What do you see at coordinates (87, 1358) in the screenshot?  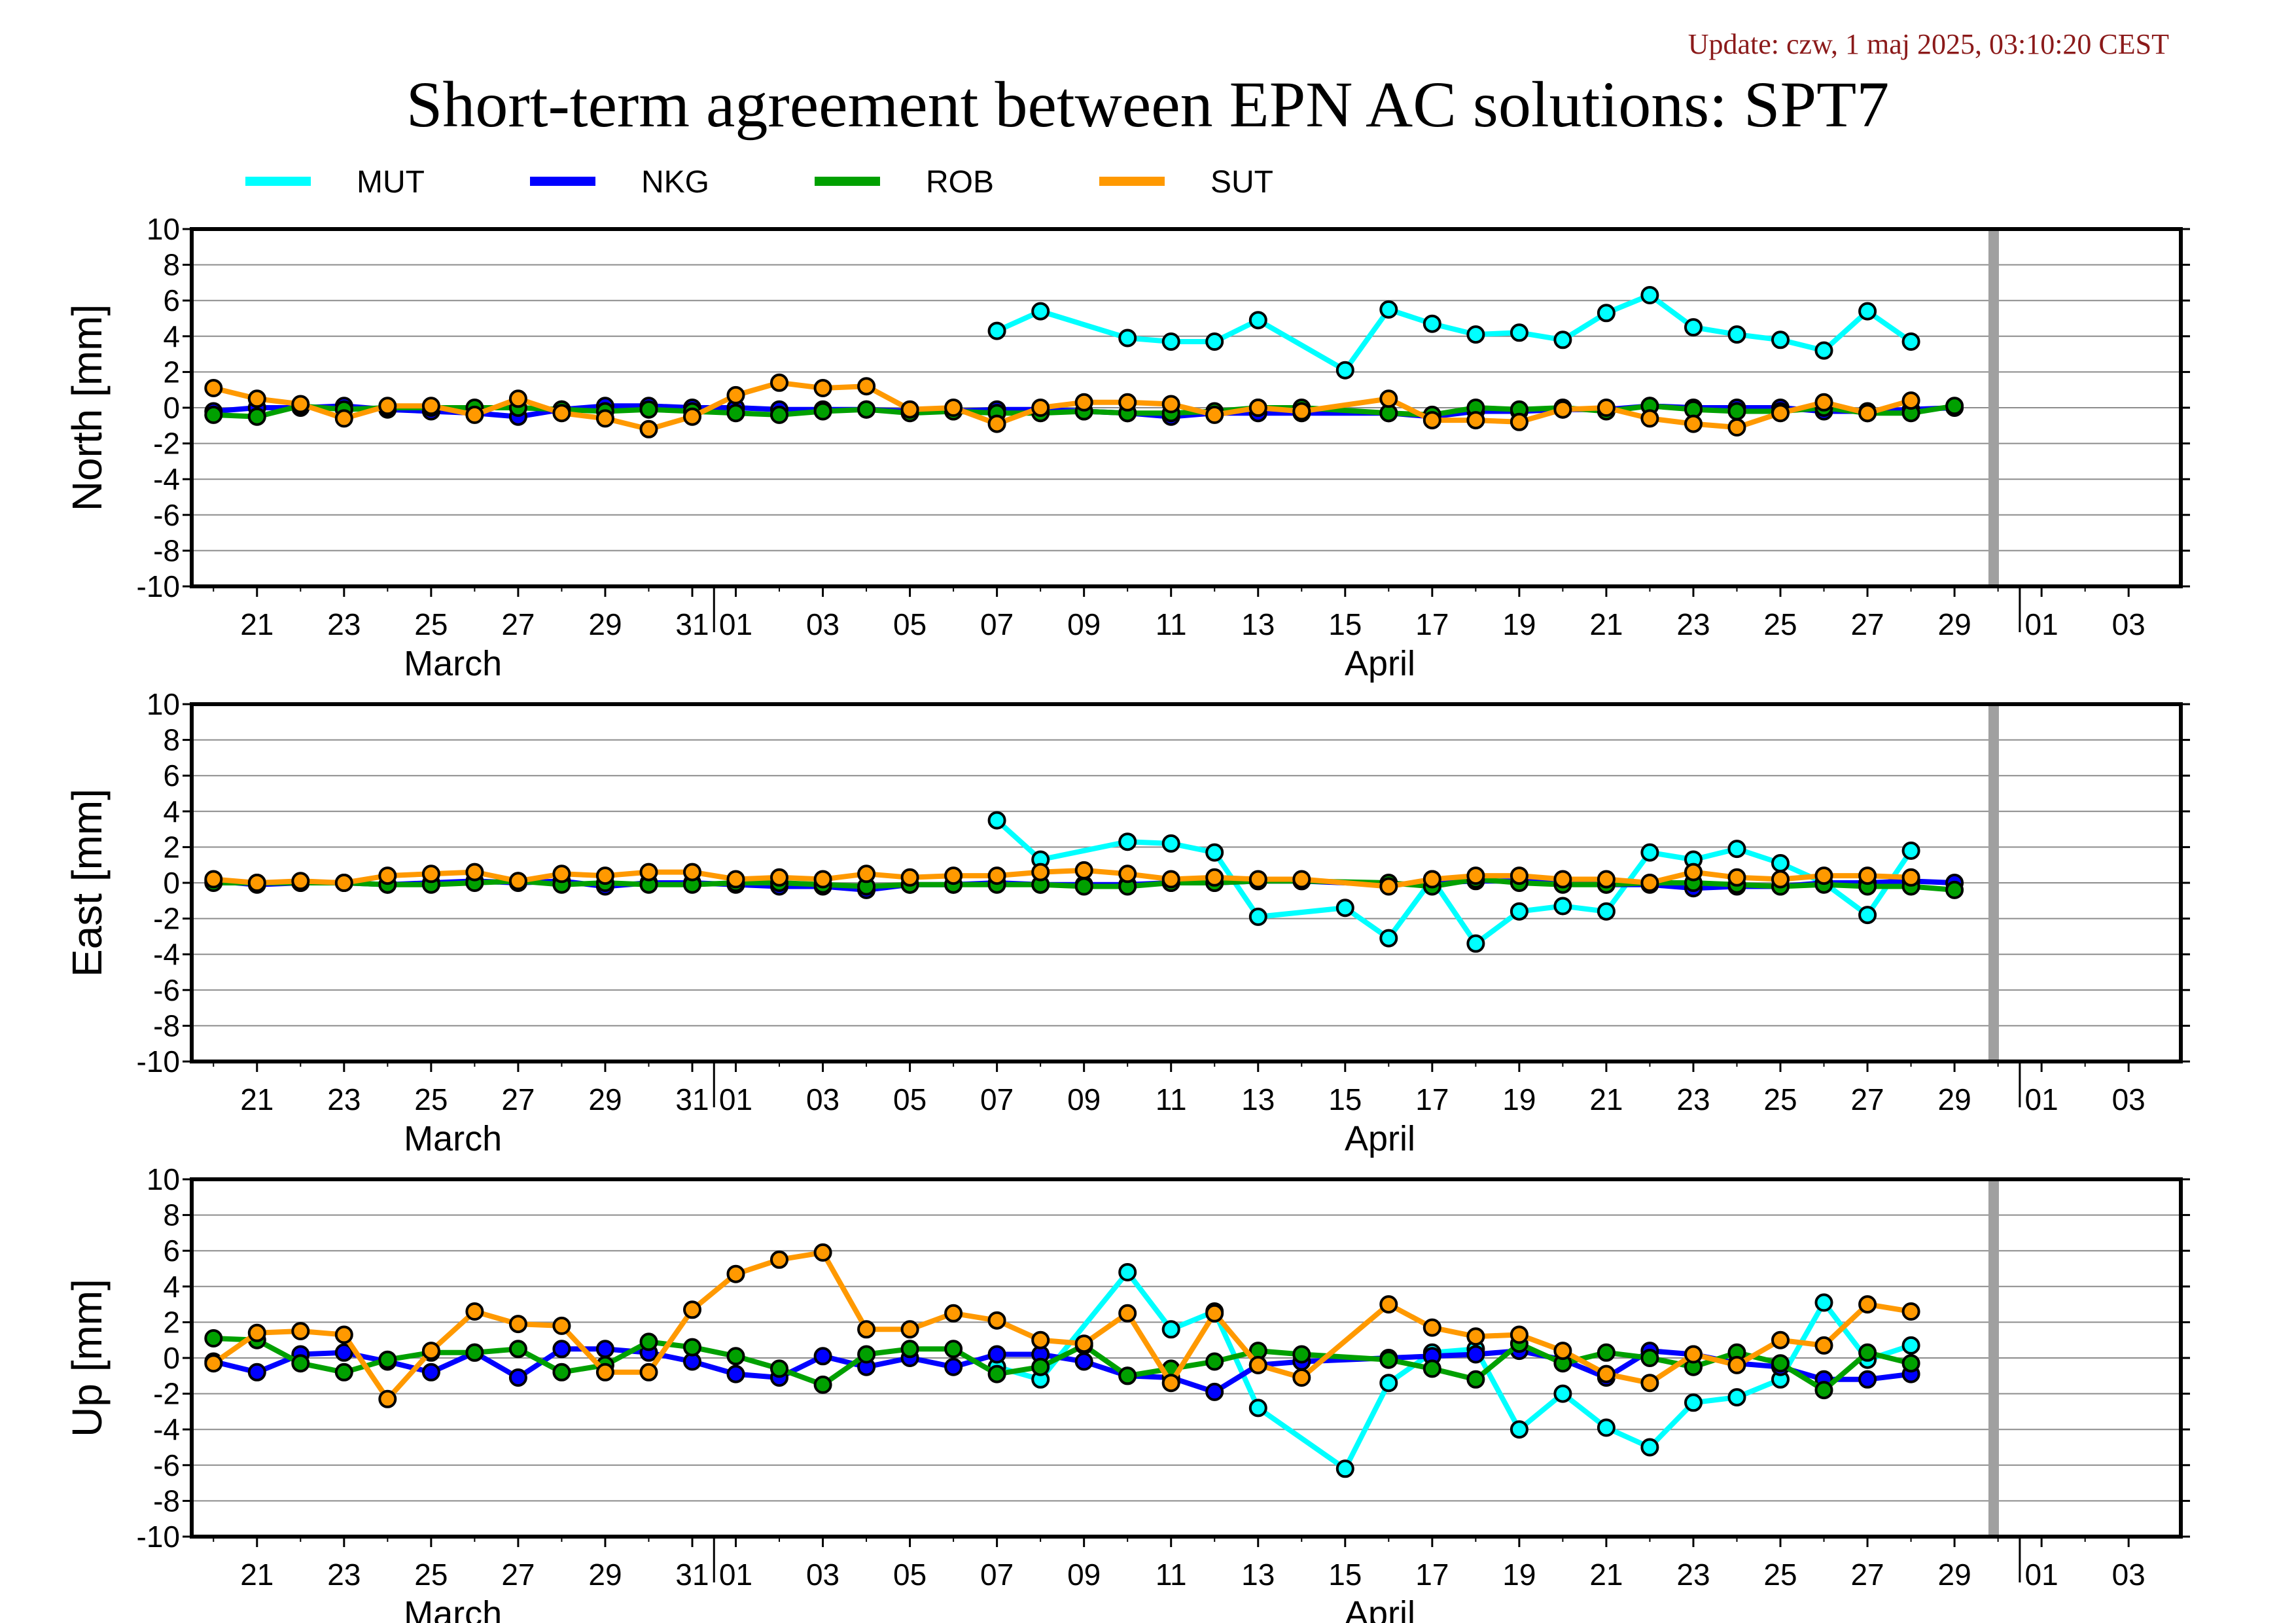 I see `y-axis-label: Up [mm]` at bounding box center [87, 1358].